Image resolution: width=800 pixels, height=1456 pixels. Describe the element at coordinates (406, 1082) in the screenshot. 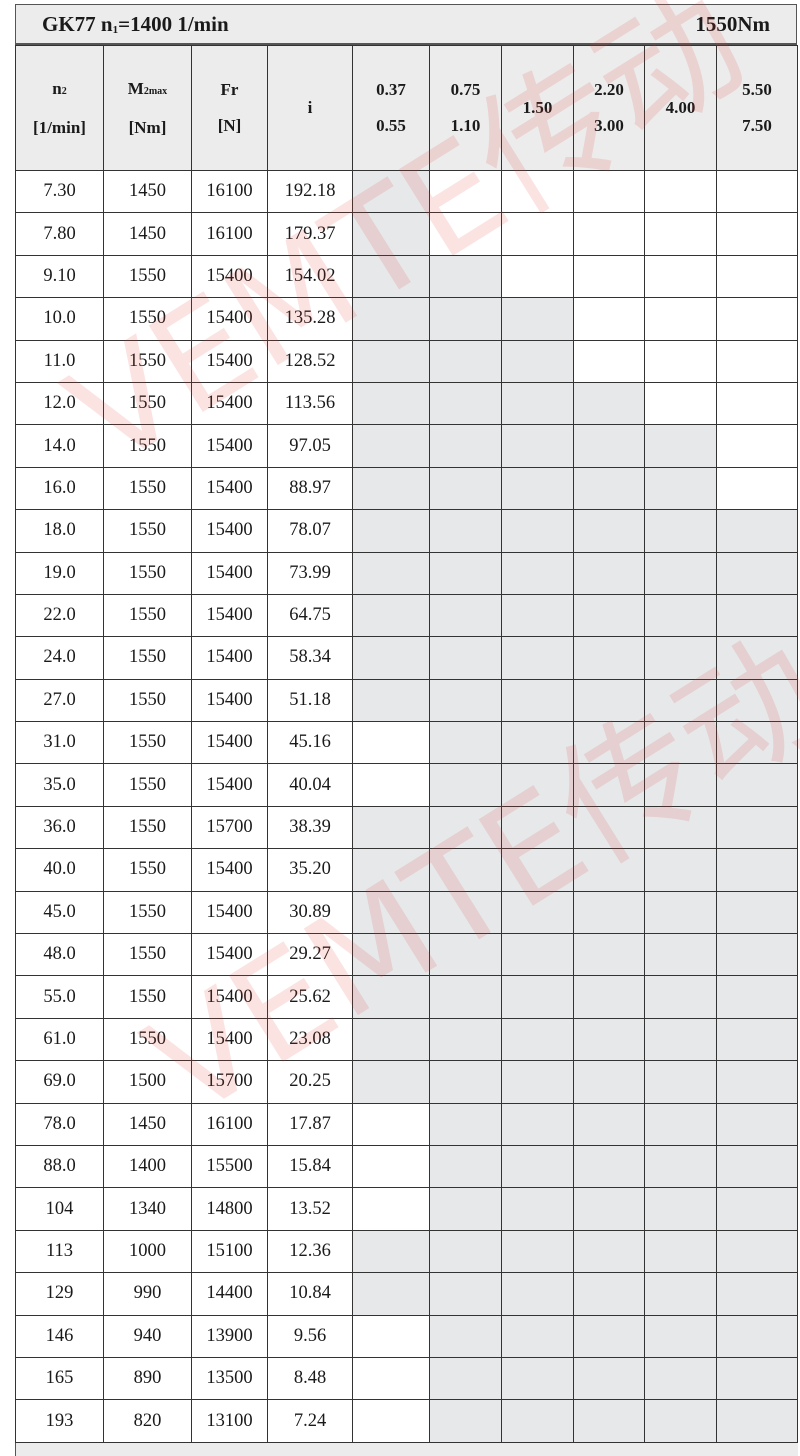

I see `table-row: 69.0 1500 15700 20.25` at that location.